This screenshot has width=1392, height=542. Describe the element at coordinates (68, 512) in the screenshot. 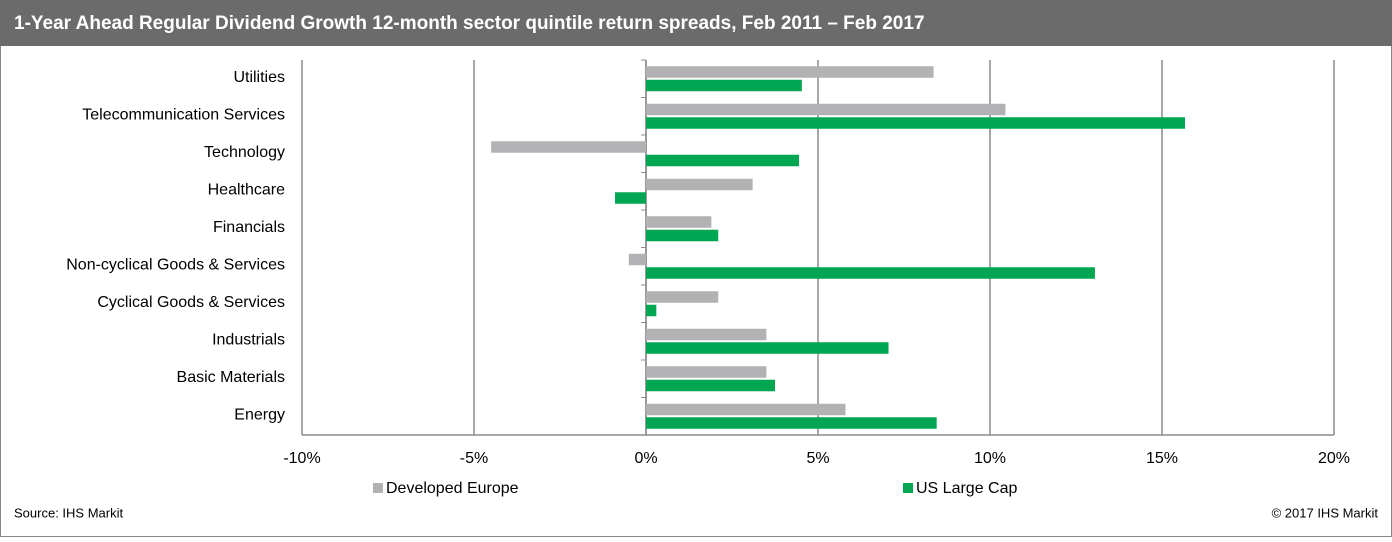

I see `source: Source: IHS Markit` at that location.